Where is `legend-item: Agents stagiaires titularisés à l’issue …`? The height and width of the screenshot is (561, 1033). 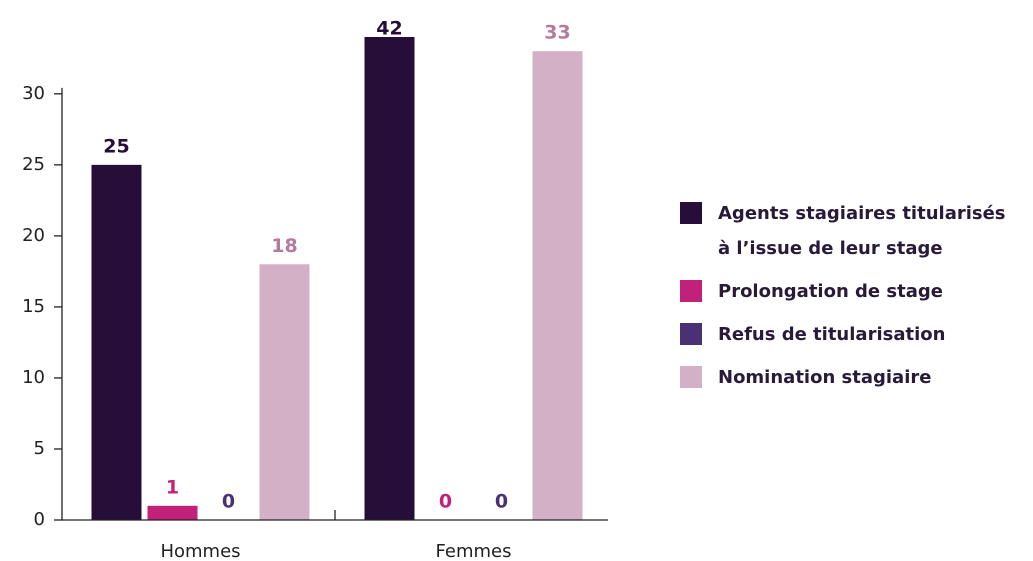 legend-item: Agents stagiaires titularisés à l’issue … is located at coordinates (855, 231).